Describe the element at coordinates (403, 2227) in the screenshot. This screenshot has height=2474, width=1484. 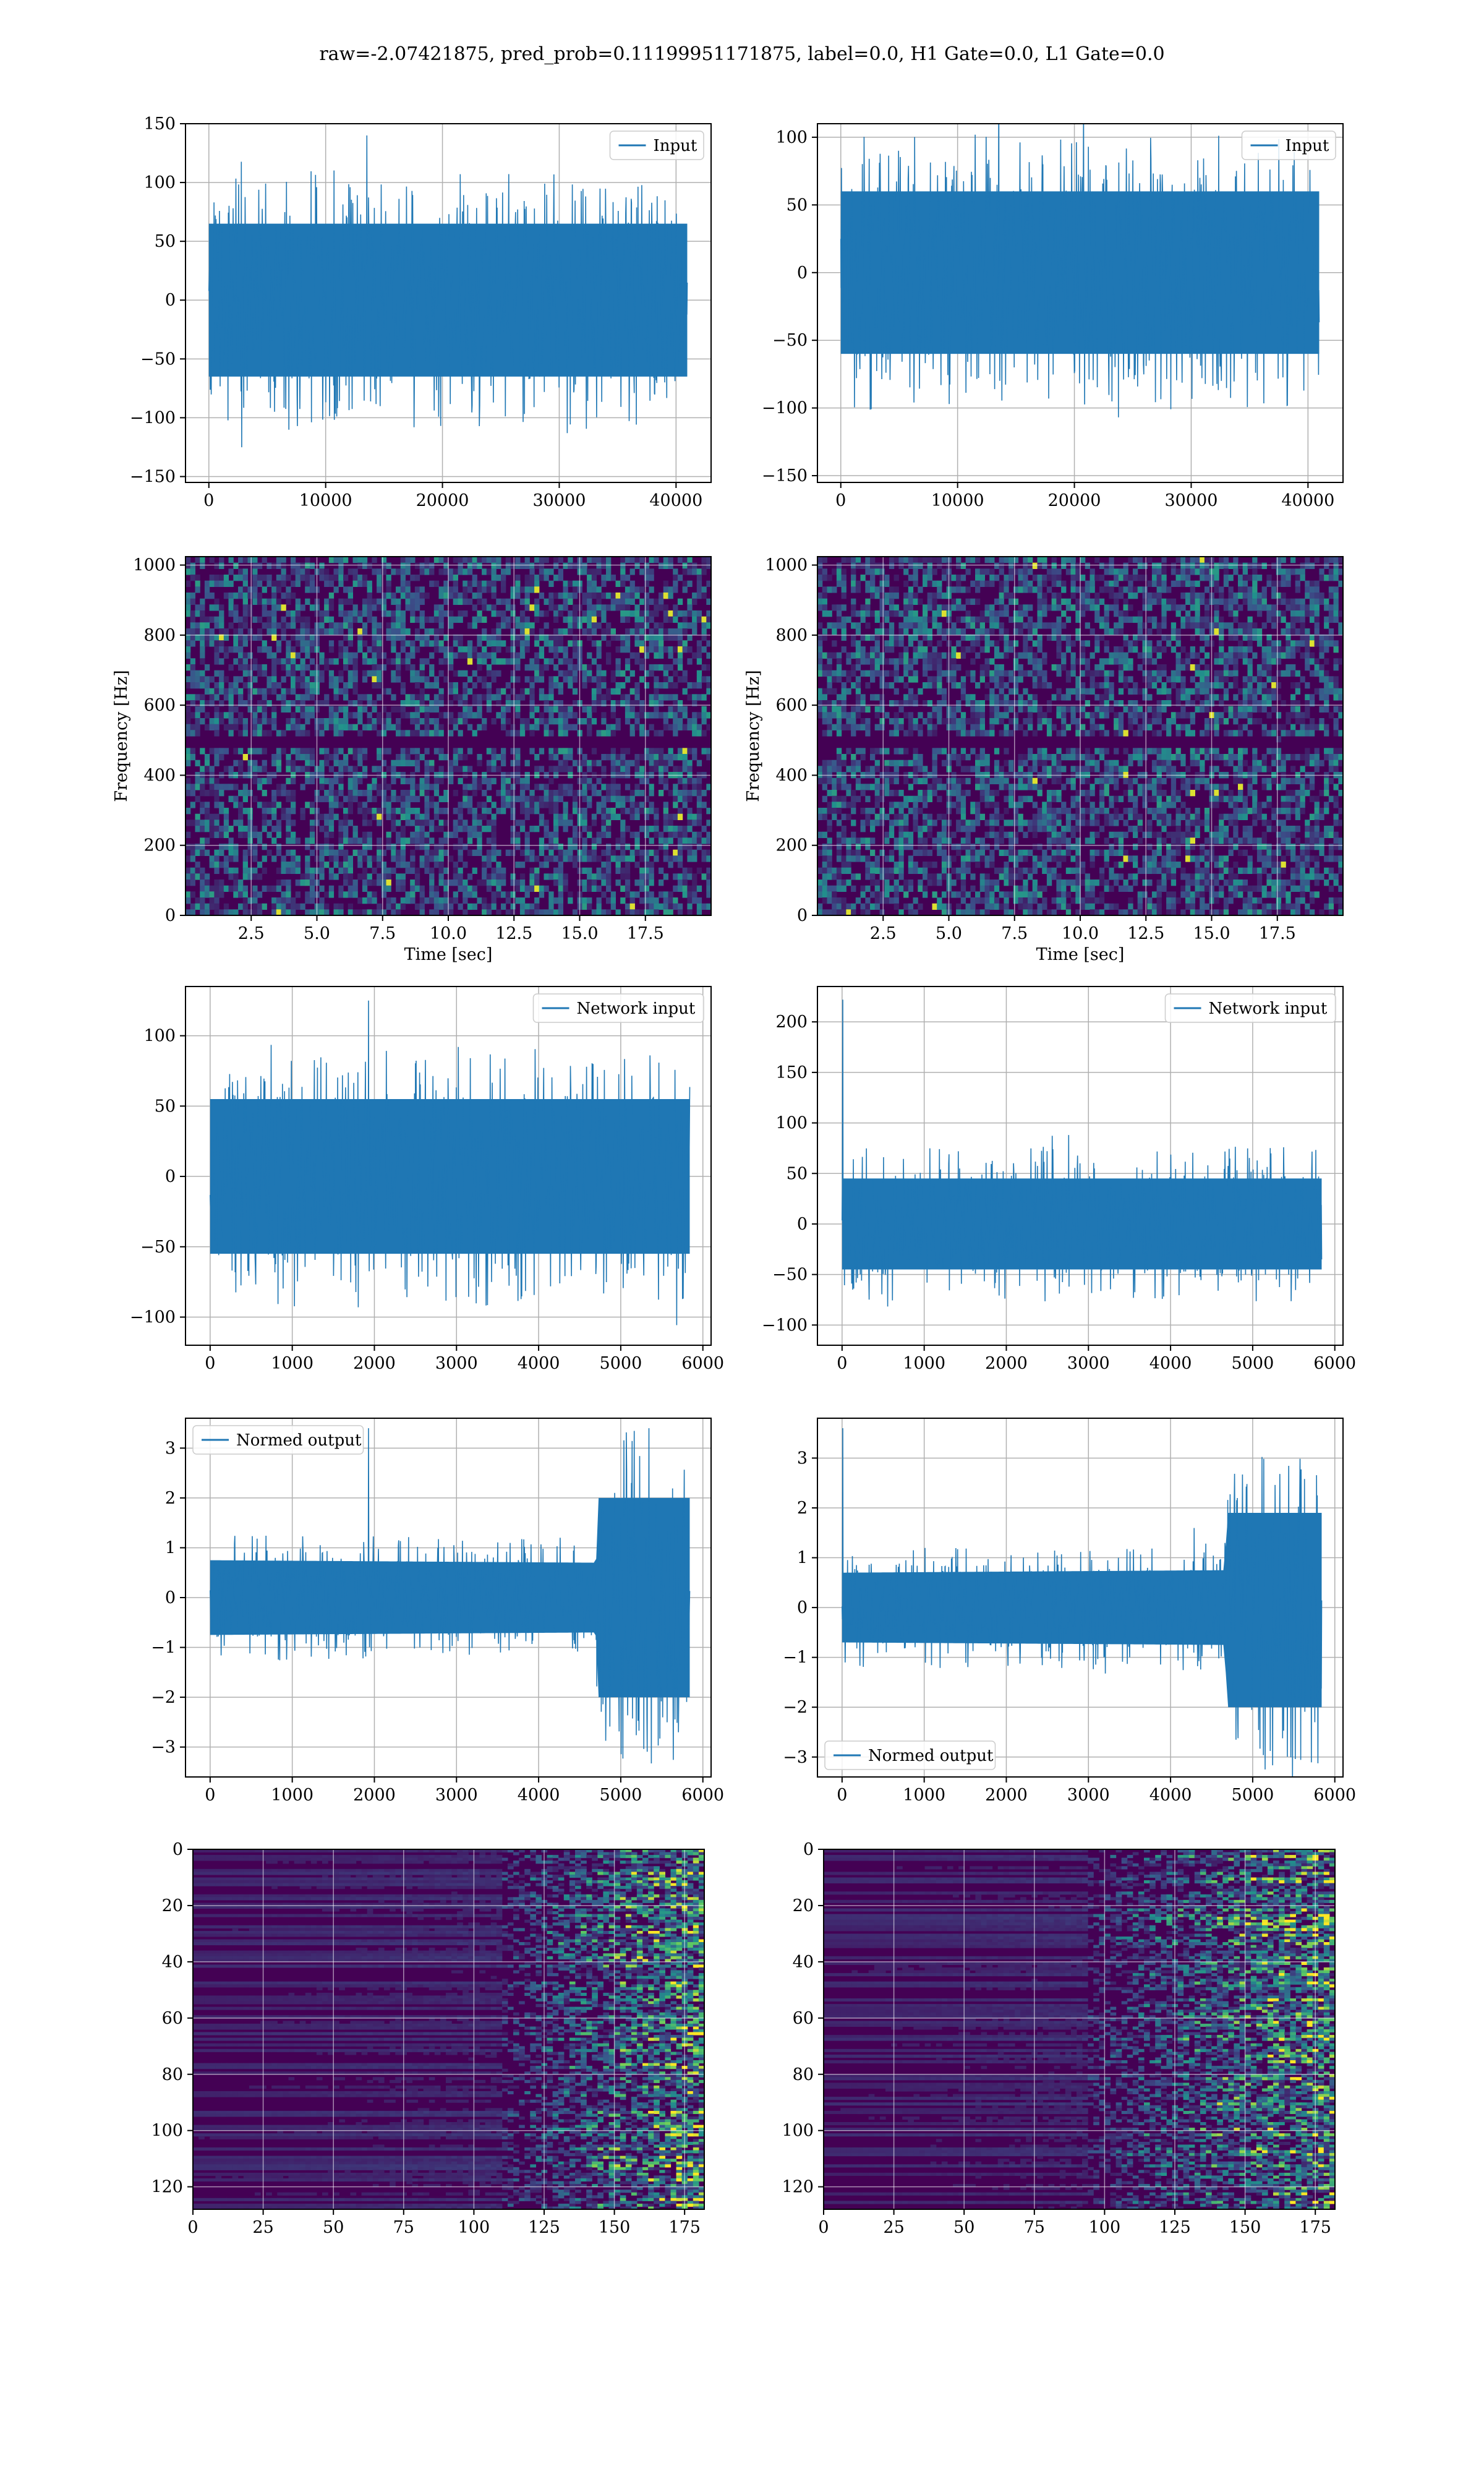
I see `x-tick-label: 75` at that location.